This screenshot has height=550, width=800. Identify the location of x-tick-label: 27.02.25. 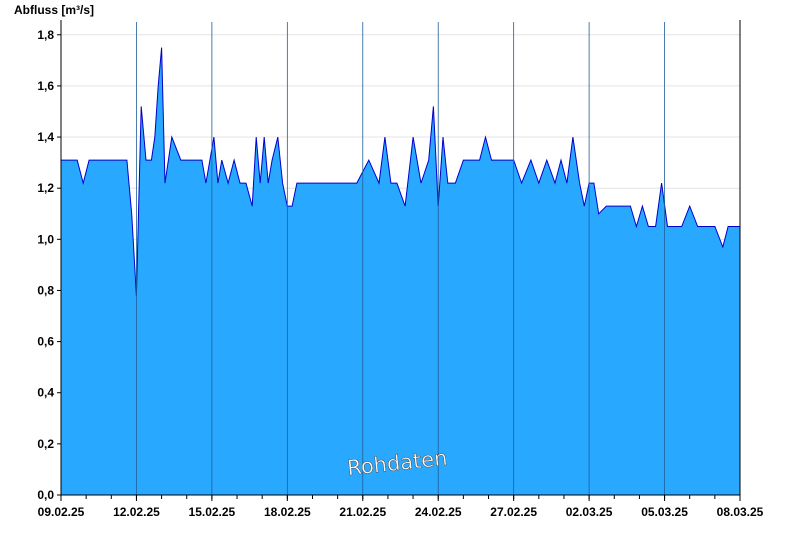
(513, 512).